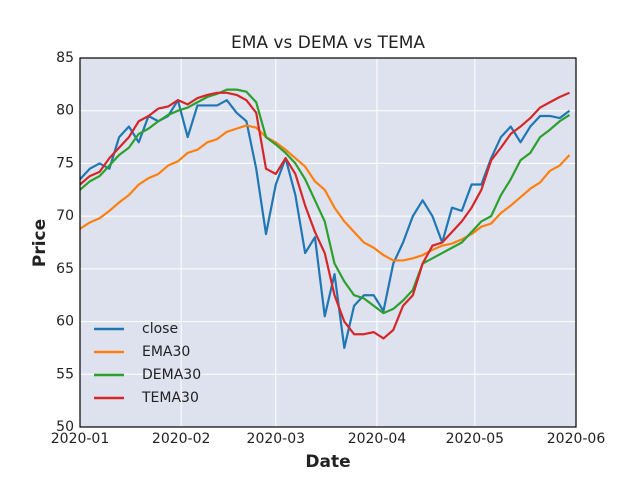 The width and height of the screenshot is (640, 484). What do you see at coordinates (171, 375) in the screenshot?
I see `legend-label: DEMA30` at bounding box center [171, 375].